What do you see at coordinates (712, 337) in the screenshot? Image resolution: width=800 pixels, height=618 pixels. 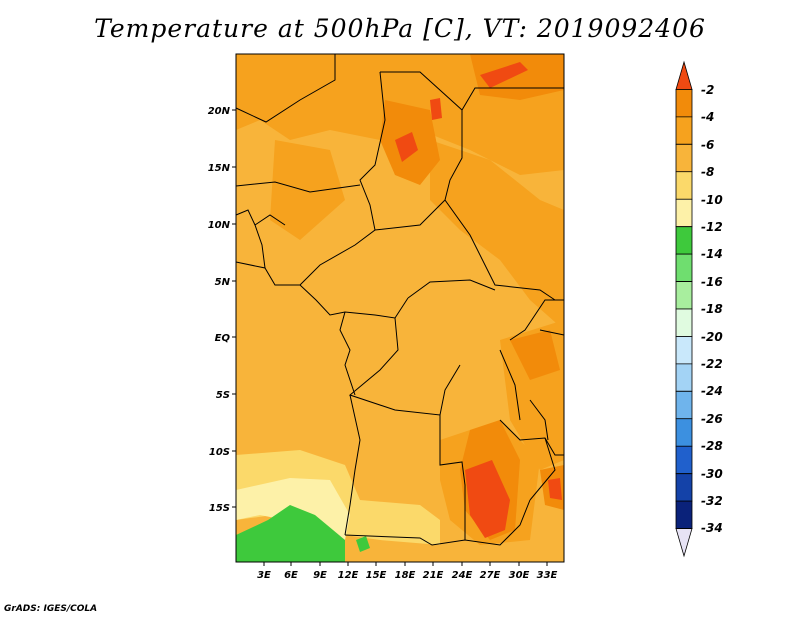 I see `colorbar-label-10: -20` at bounding box center [712, 337].